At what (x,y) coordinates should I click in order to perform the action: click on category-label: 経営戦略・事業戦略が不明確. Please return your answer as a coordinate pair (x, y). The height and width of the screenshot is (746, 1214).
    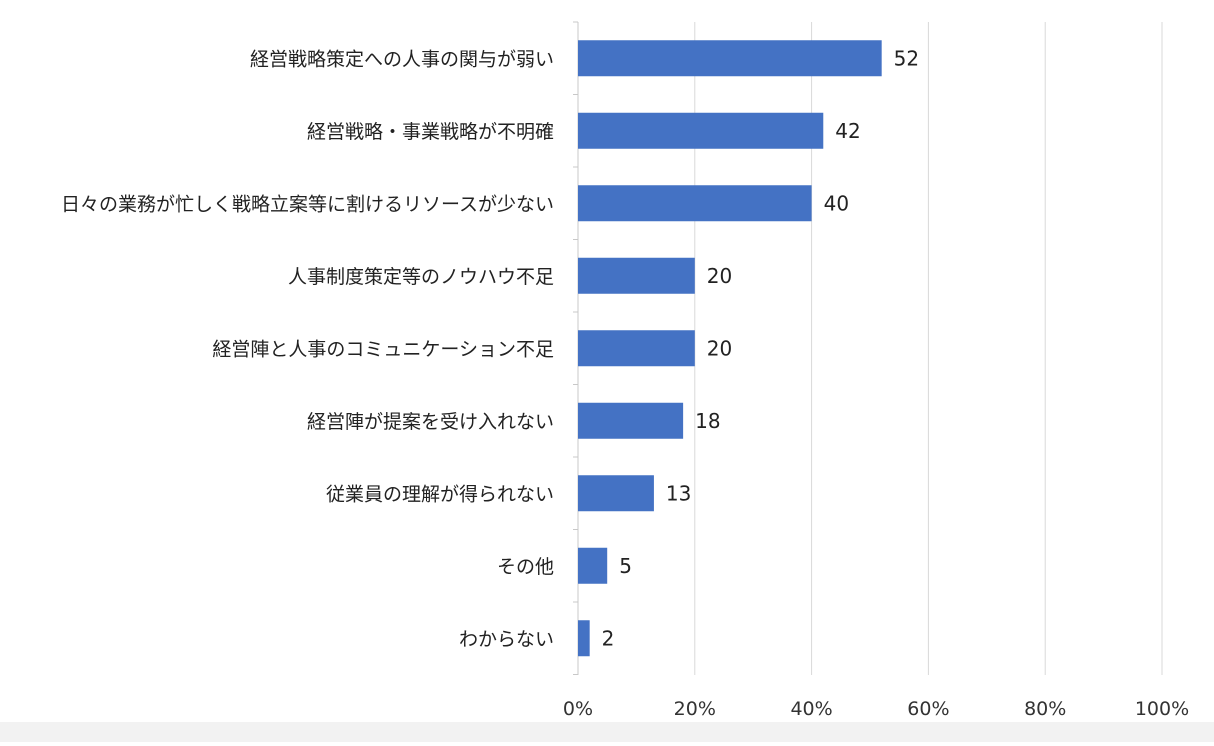
    Looking at the image, I should click on (430, 132).